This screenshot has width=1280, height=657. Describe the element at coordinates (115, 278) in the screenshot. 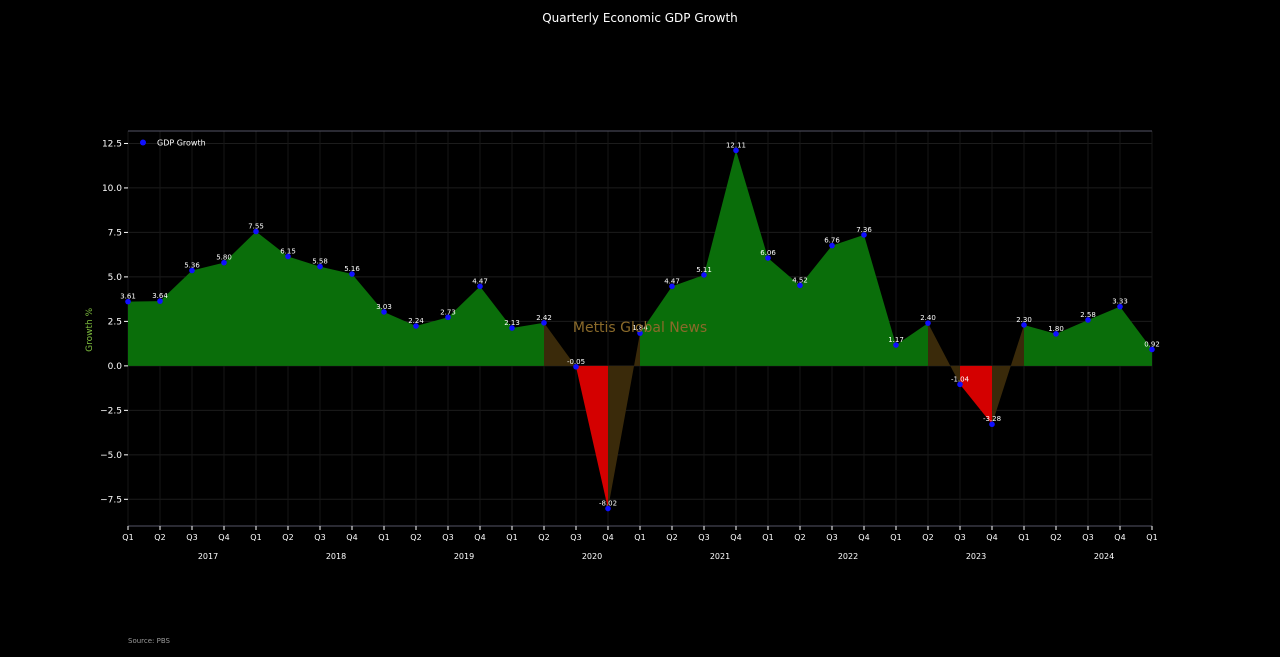

I see `y-tick-label: 5.0` at that location.